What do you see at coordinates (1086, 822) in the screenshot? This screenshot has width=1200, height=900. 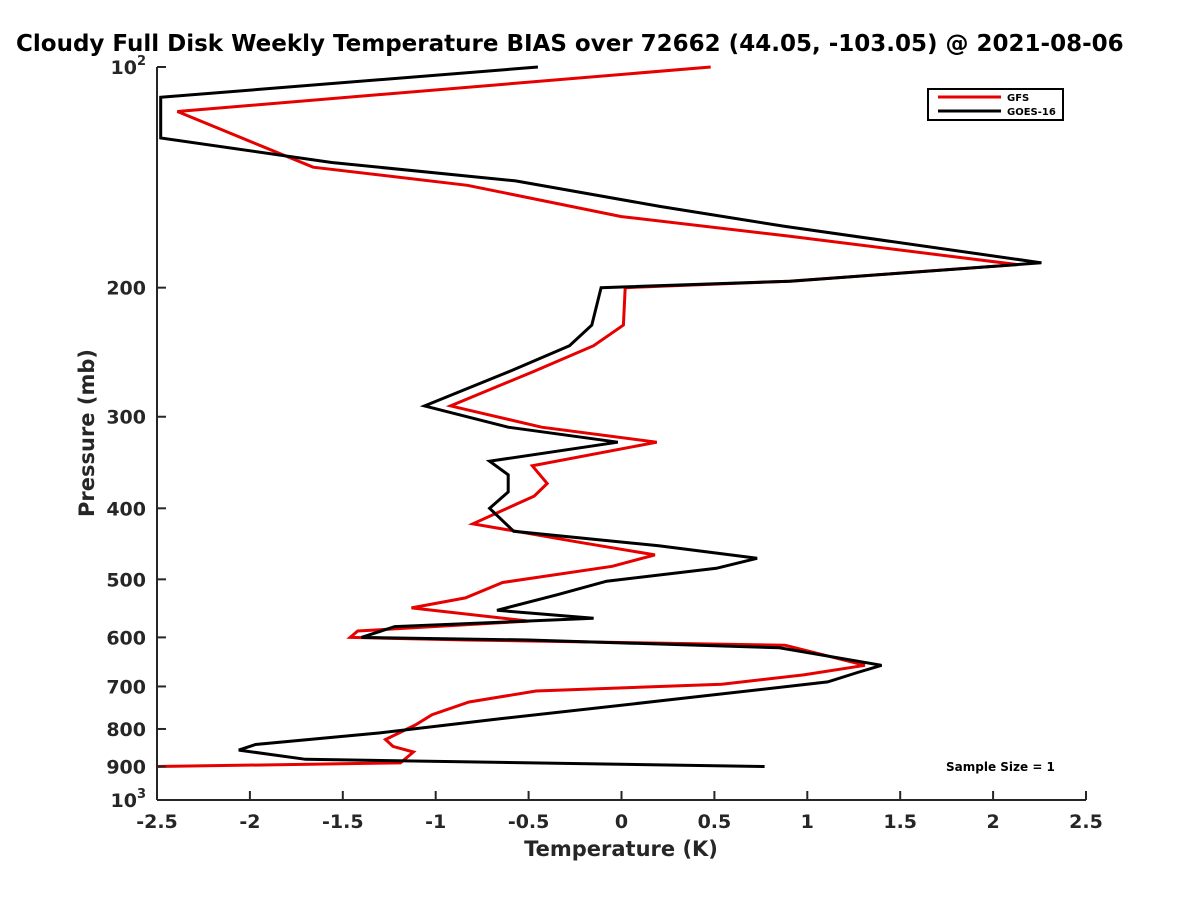 I see `x-tick-label: 2.5` at bounding box center [1086, 822].